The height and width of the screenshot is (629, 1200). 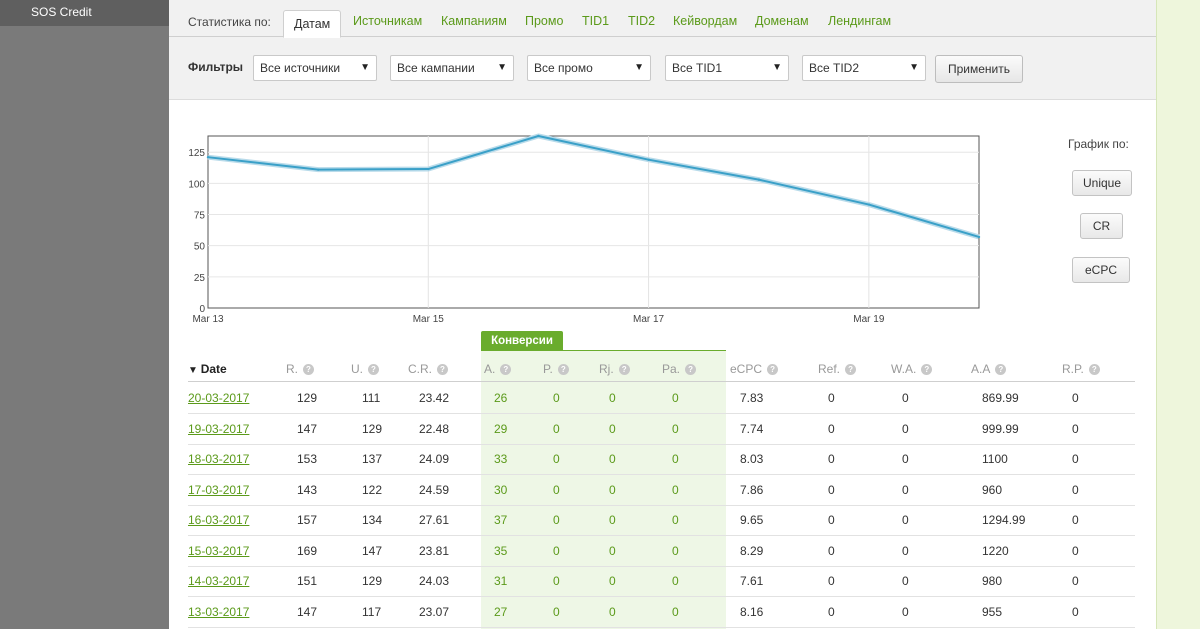 I want to click on col-header-date: ▼ Date, so click(x=207, y=369).